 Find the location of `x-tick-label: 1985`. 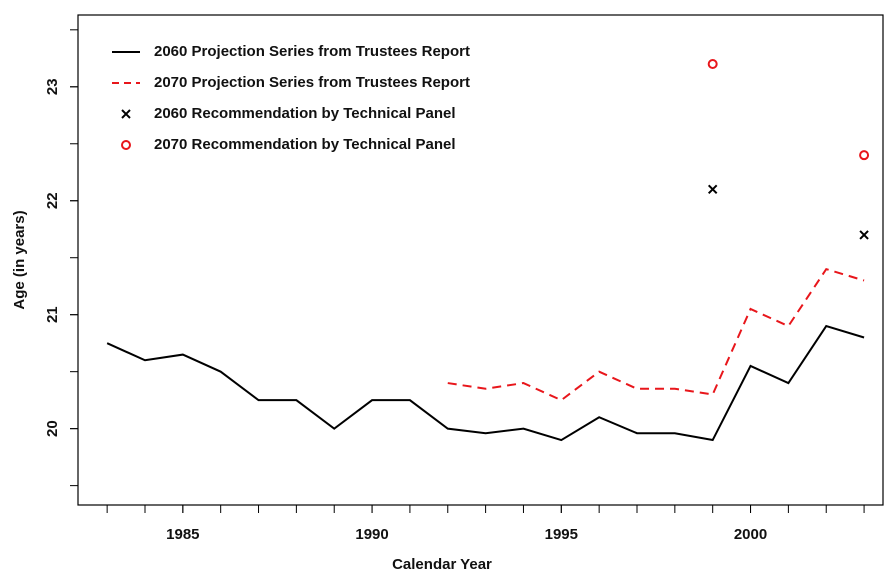

x-tick-label: 1985 is located at coordinates (182, 534).